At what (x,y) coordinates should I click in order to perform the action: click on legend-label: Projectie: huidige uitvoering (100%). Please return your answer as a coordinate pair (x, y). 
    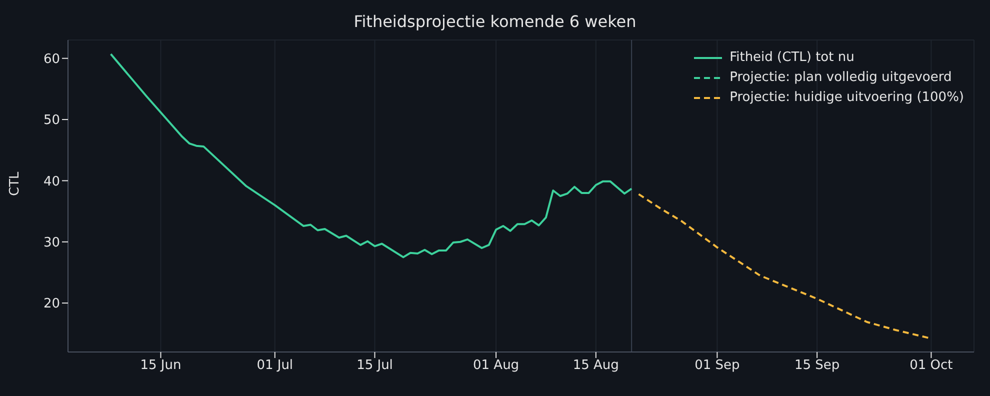
    Looking at the image, I should click on (847, 98).